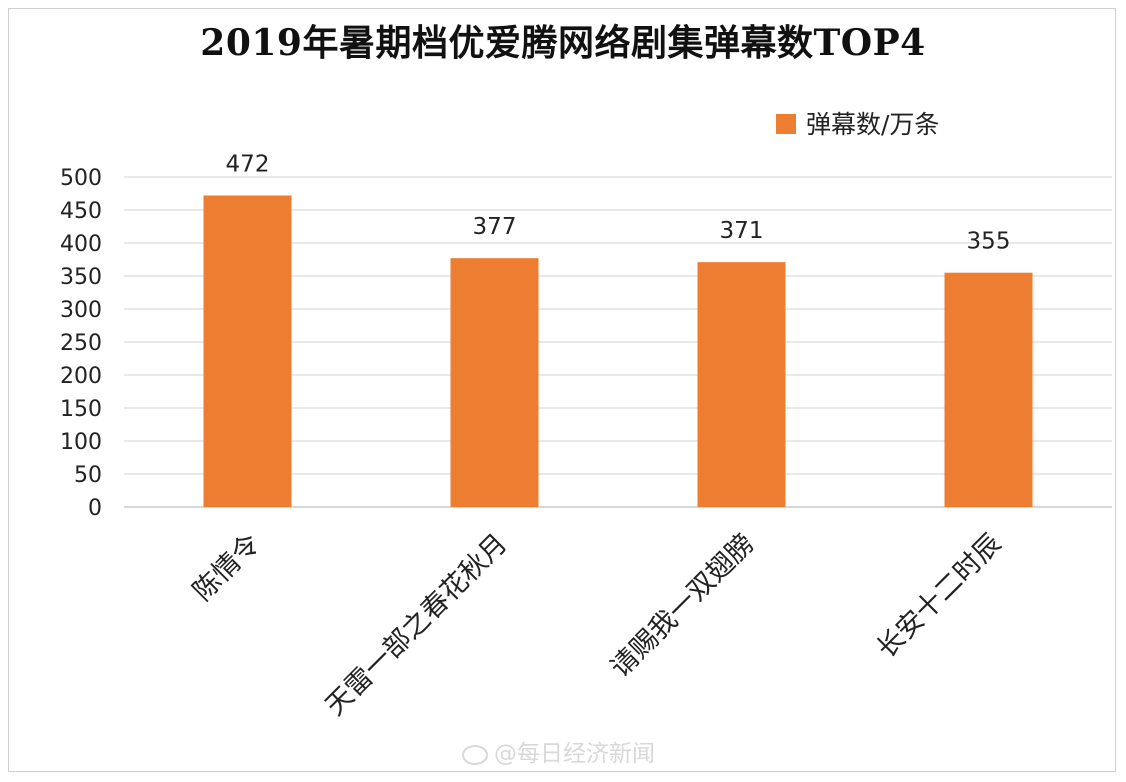  What do you see at coordinates (872, 124) in the screenshot?
I see `legend-label: 弹幕数/万条` at bounding box center [872, 124].